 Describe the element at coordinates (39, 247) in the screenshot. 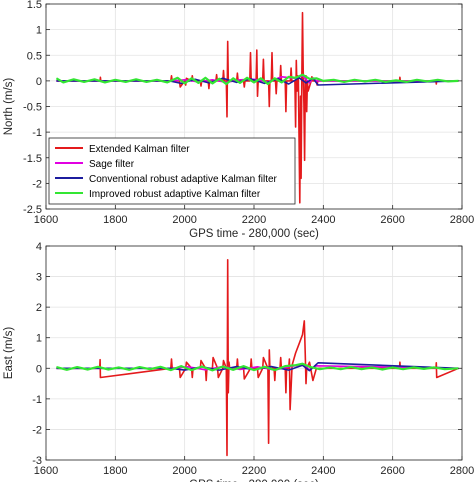

I see `y-tick-label: 4` at that location.